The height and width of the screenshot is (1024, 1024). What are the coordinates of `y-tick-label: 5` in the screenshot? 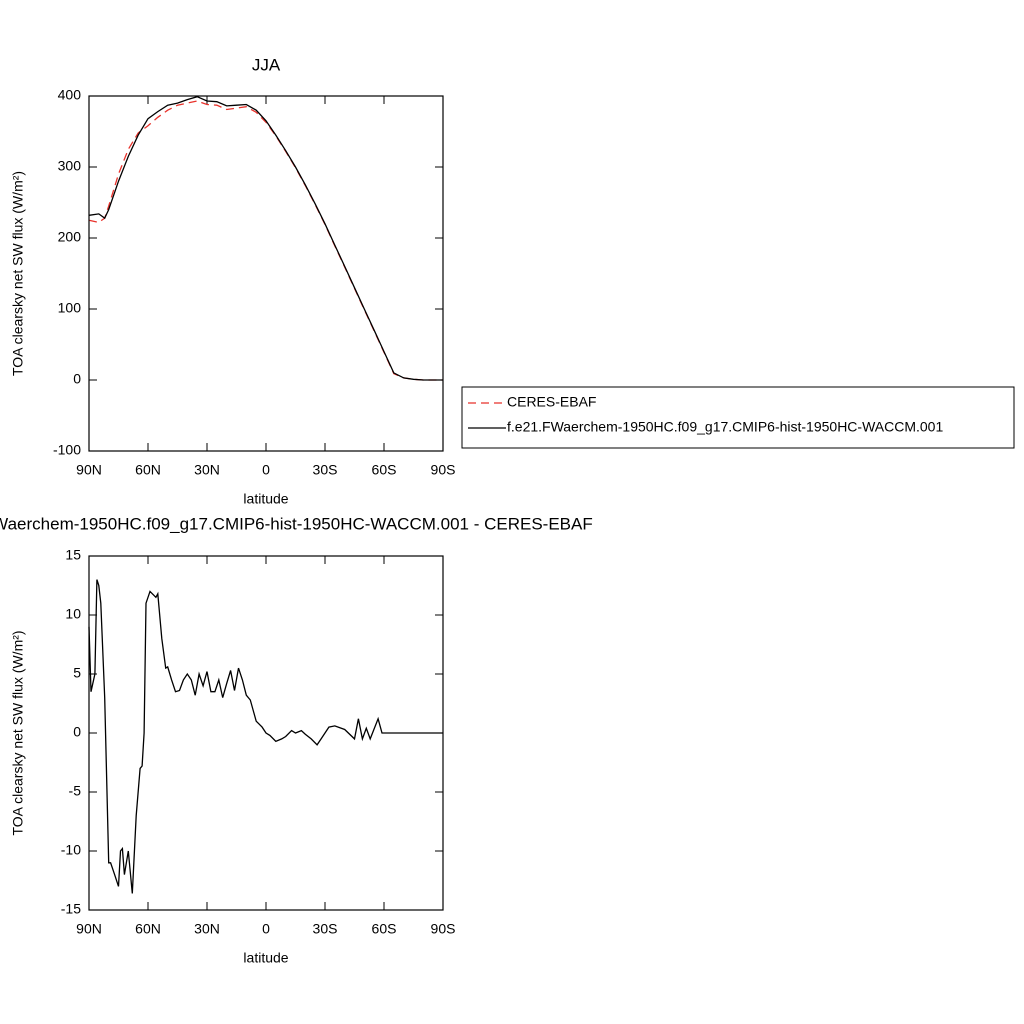 It's located at (77, 673).